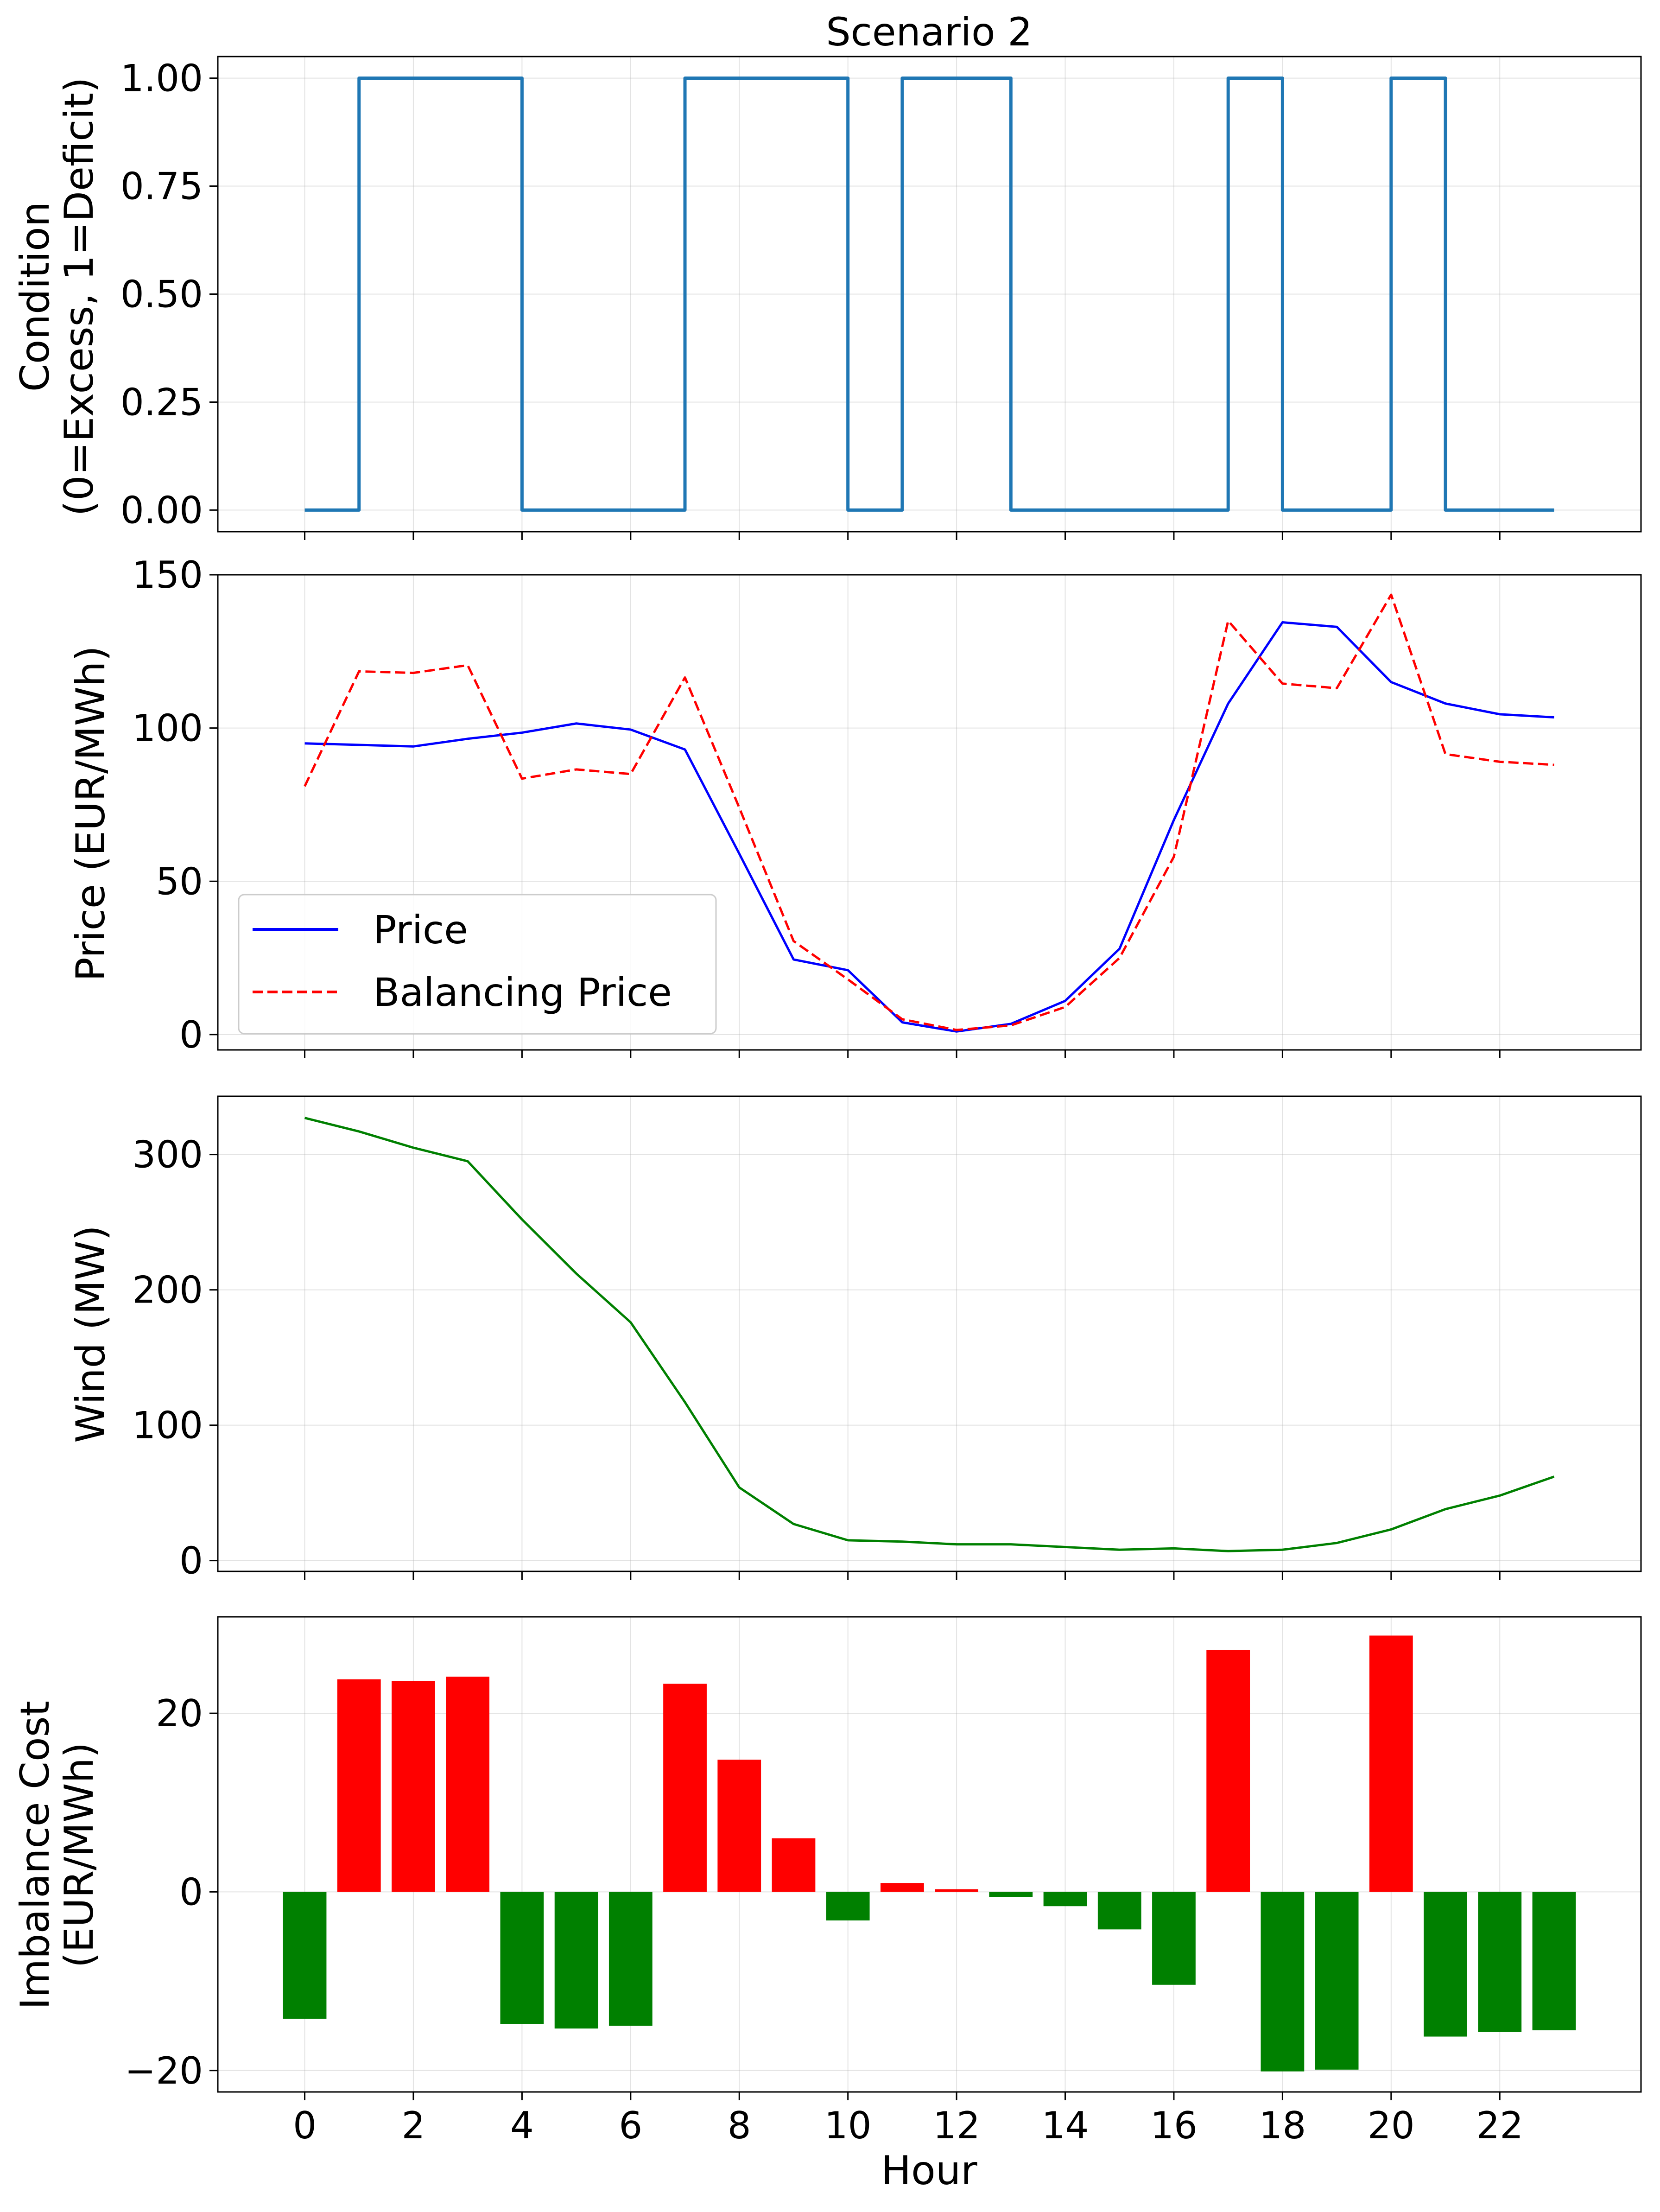 Image resolution: width=1660 pixels, height=2212 pixels. Describe the element at coordinates (171, 1892) in the screenshot. I see `imbalance-yticks: −20 0 20` at that location.